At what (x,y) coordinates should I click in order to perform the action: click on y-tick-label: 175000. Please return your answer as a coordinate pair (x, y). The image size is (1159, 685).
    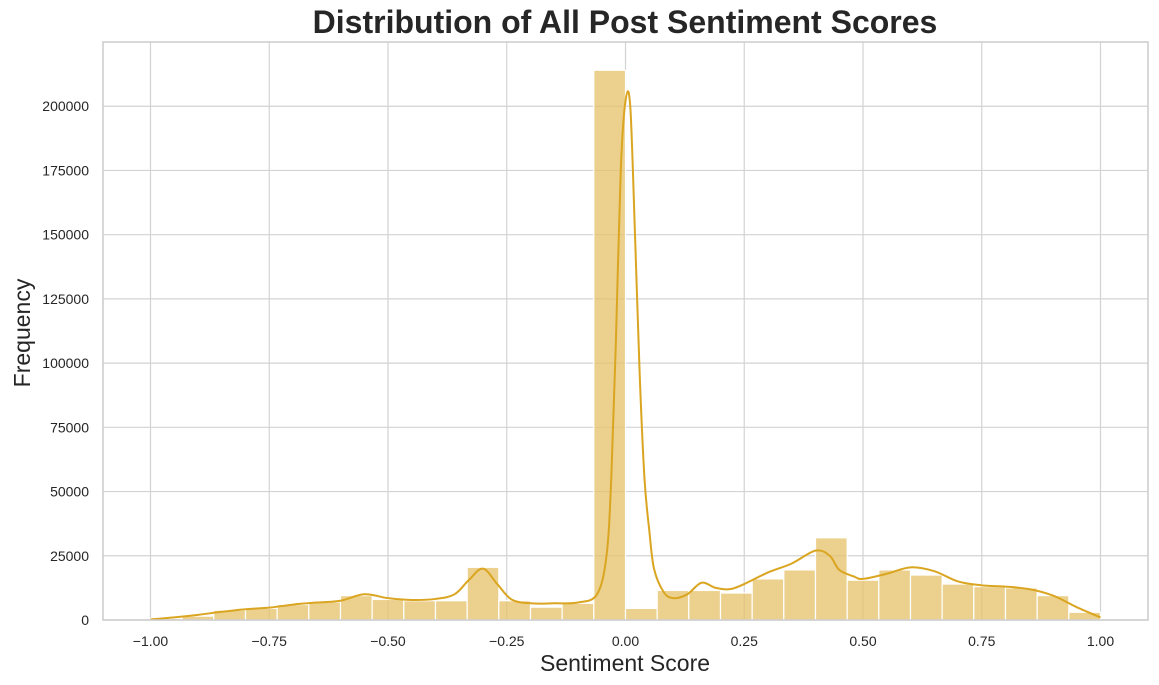
    Looking at the image, I should click on (65, 170).